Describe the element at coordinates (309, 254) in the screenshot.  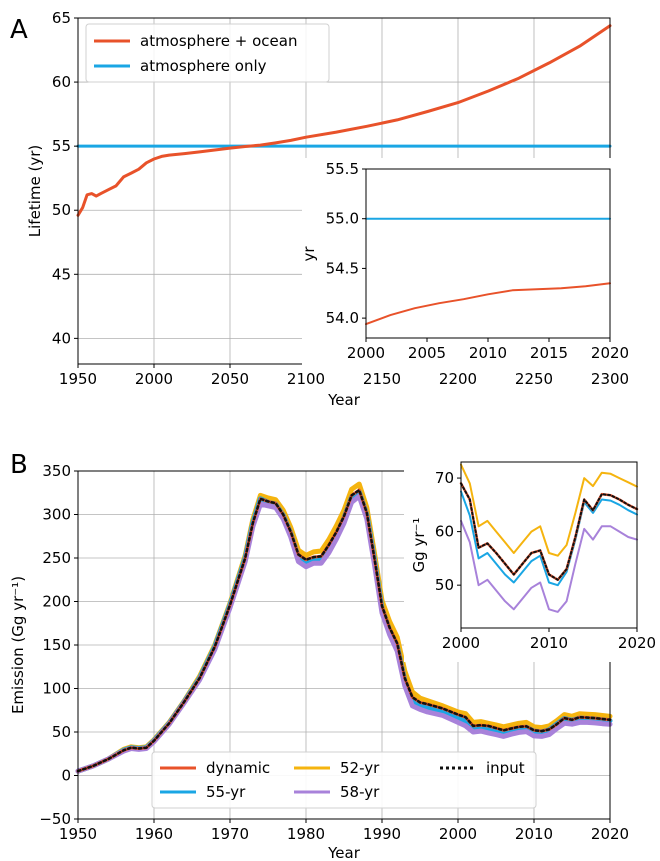
I see `panel-a-inset-y-axis-label: yr` at that location.